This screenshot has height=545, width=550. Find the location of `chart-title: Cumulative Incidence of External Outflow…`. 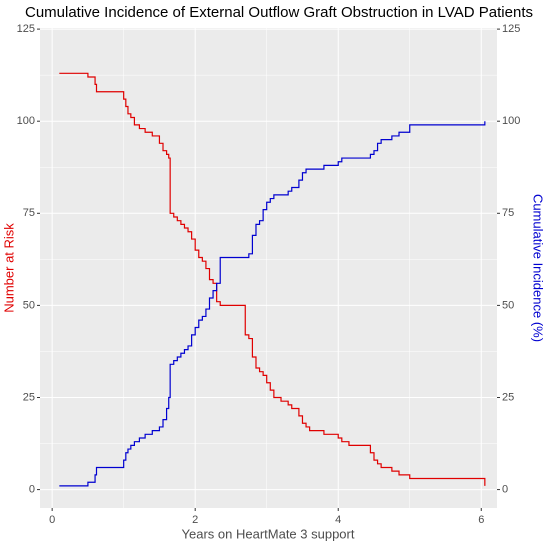

chart-title: Cumulative Incidence of External Outflow… is located at coordinates (279, 12).